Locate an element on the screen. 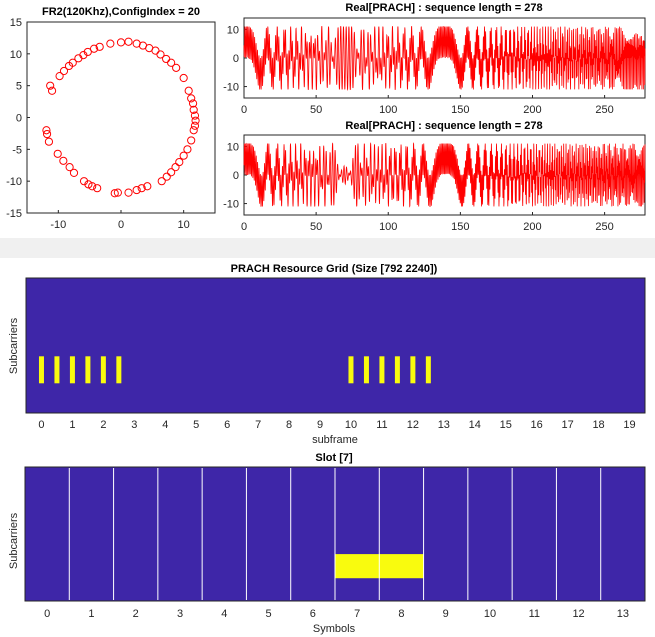 The image size is (655, 637). slot-xtick-label: 12 is located at coordinates (578, 614).